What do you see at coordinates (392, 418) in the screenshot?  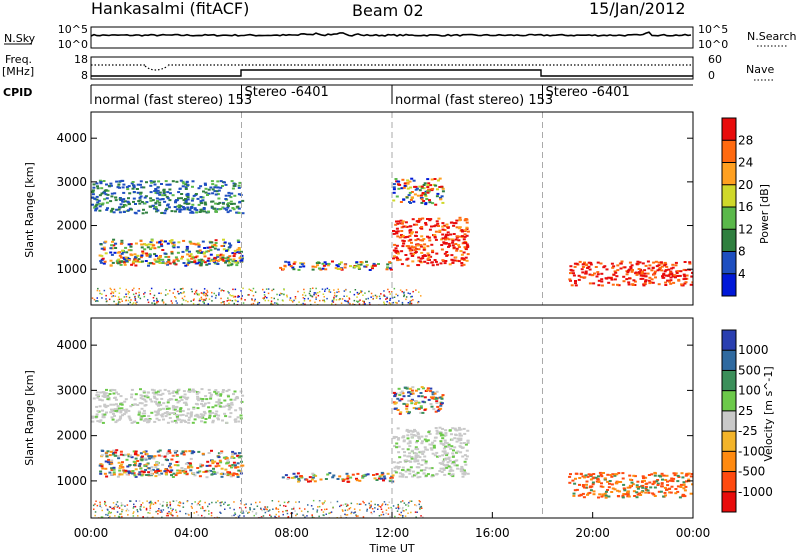 I see `velocity-boundaries` at bounding box center [392, 418].